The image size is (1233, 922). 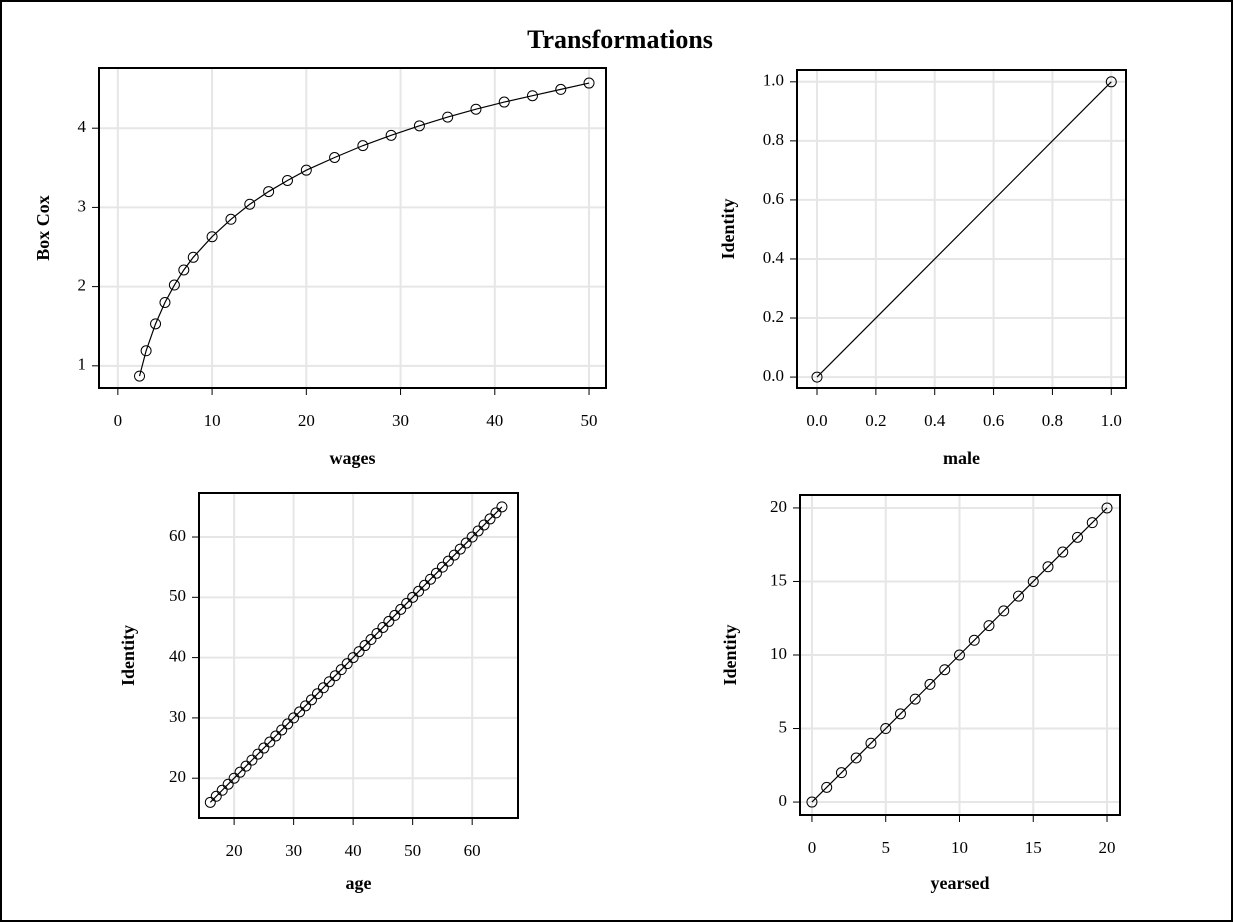 What do you see at coordinates (773, 375) in the screenshot?
I see `y-tick-label: 0.0` at bounding box center [773, 375].